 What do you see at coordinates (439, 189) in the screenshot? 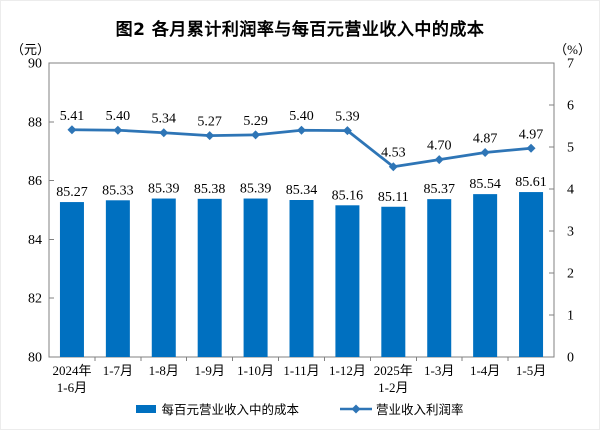
I see `bar-value-label: 85.37` at bounding box center [439, 189].